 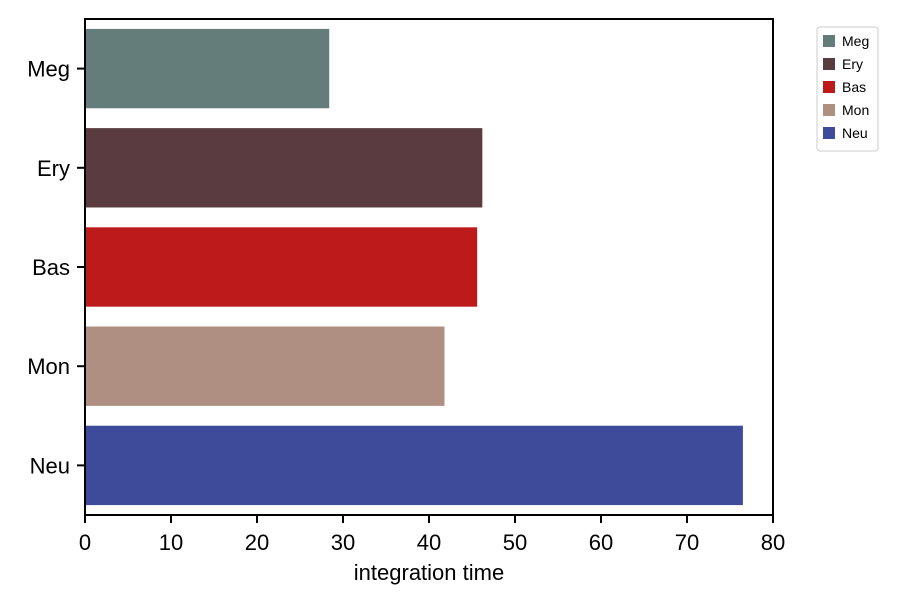 I want to click on x-tick-label-10: 10, so click(x=171, y=542).